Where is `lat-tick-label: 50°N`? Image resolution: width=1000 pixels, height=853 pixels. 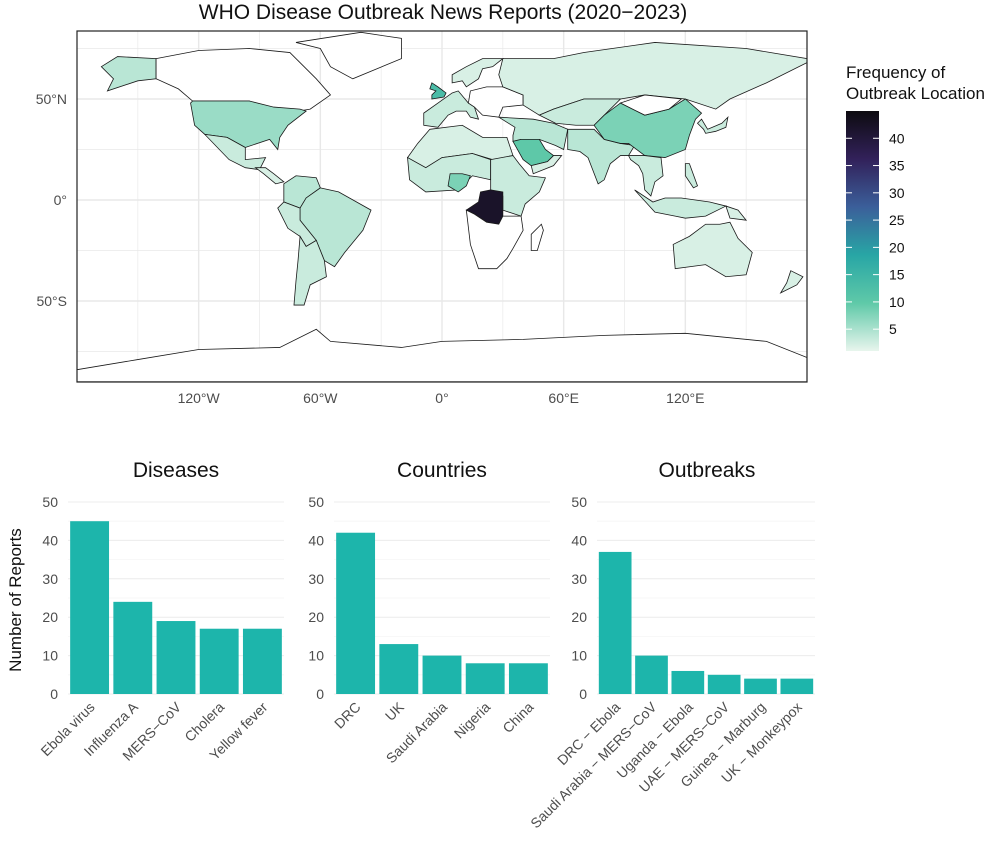 lat-tick-label: 50°N is located at coordinates (51, 99).